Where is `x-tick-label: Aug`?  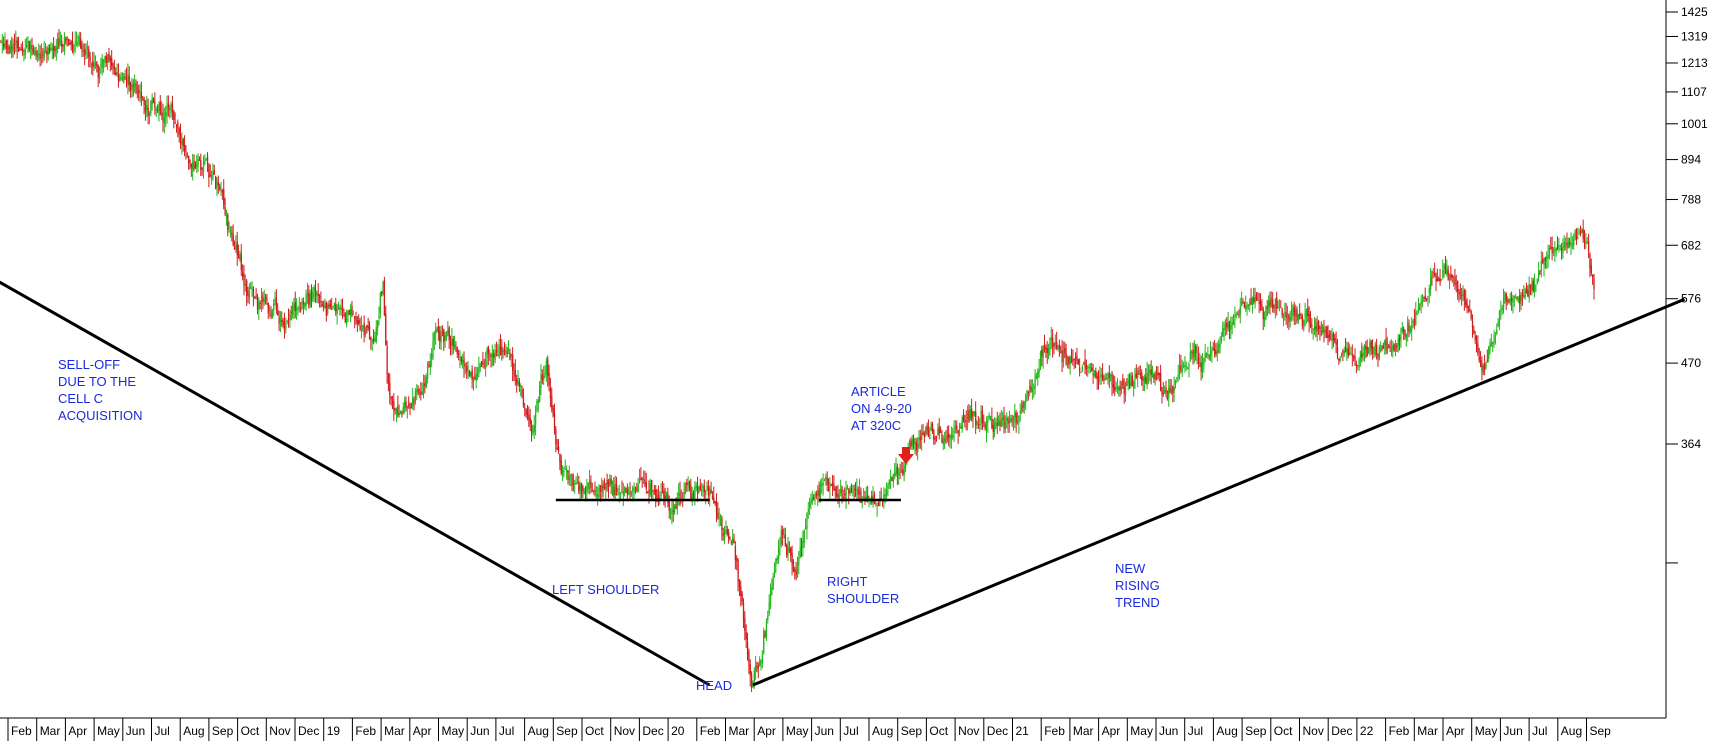
x-tick-label: Aug is located at coordinates (1226, 731).